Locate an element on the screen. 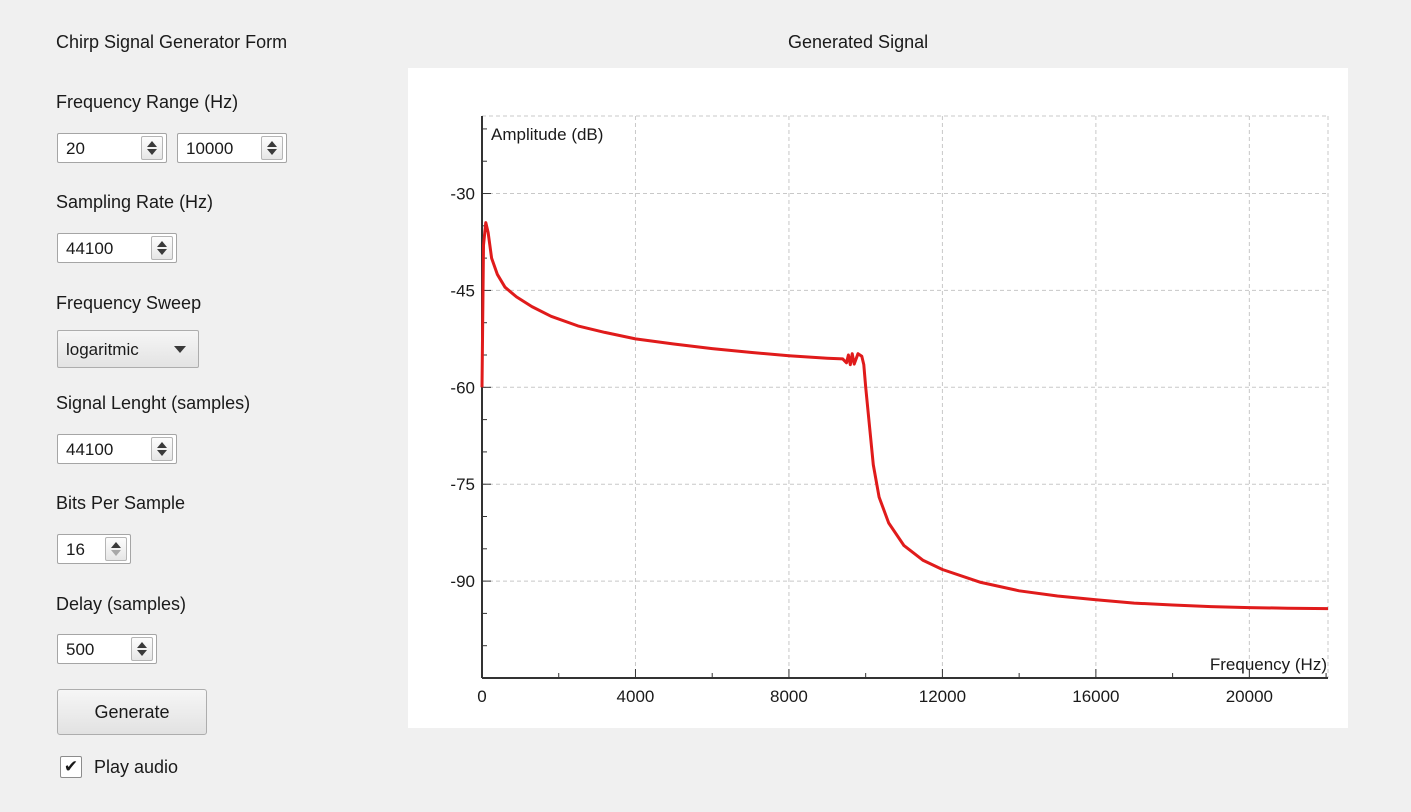 The image size is (1411, 812). y-tick-label: -75 is located at coordinates (462, 484).